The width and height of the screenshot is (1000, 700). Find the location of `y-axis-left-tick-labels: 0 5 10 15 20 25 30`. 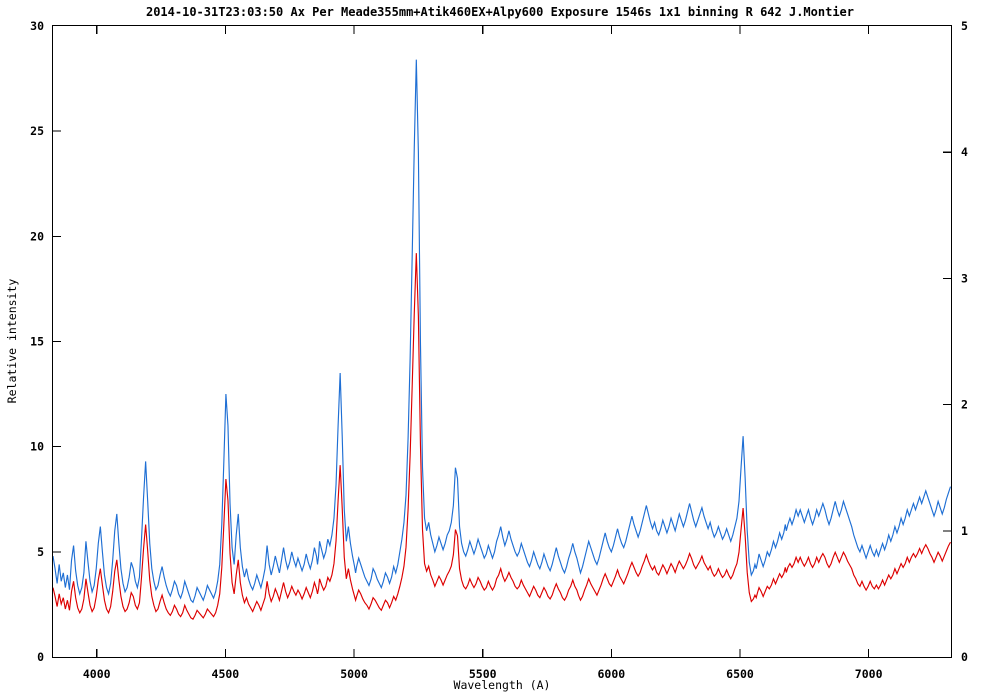

y-axis-left-tick-labels: 0 5 10 15 20 25 30 is located at coordinates (37, 341).